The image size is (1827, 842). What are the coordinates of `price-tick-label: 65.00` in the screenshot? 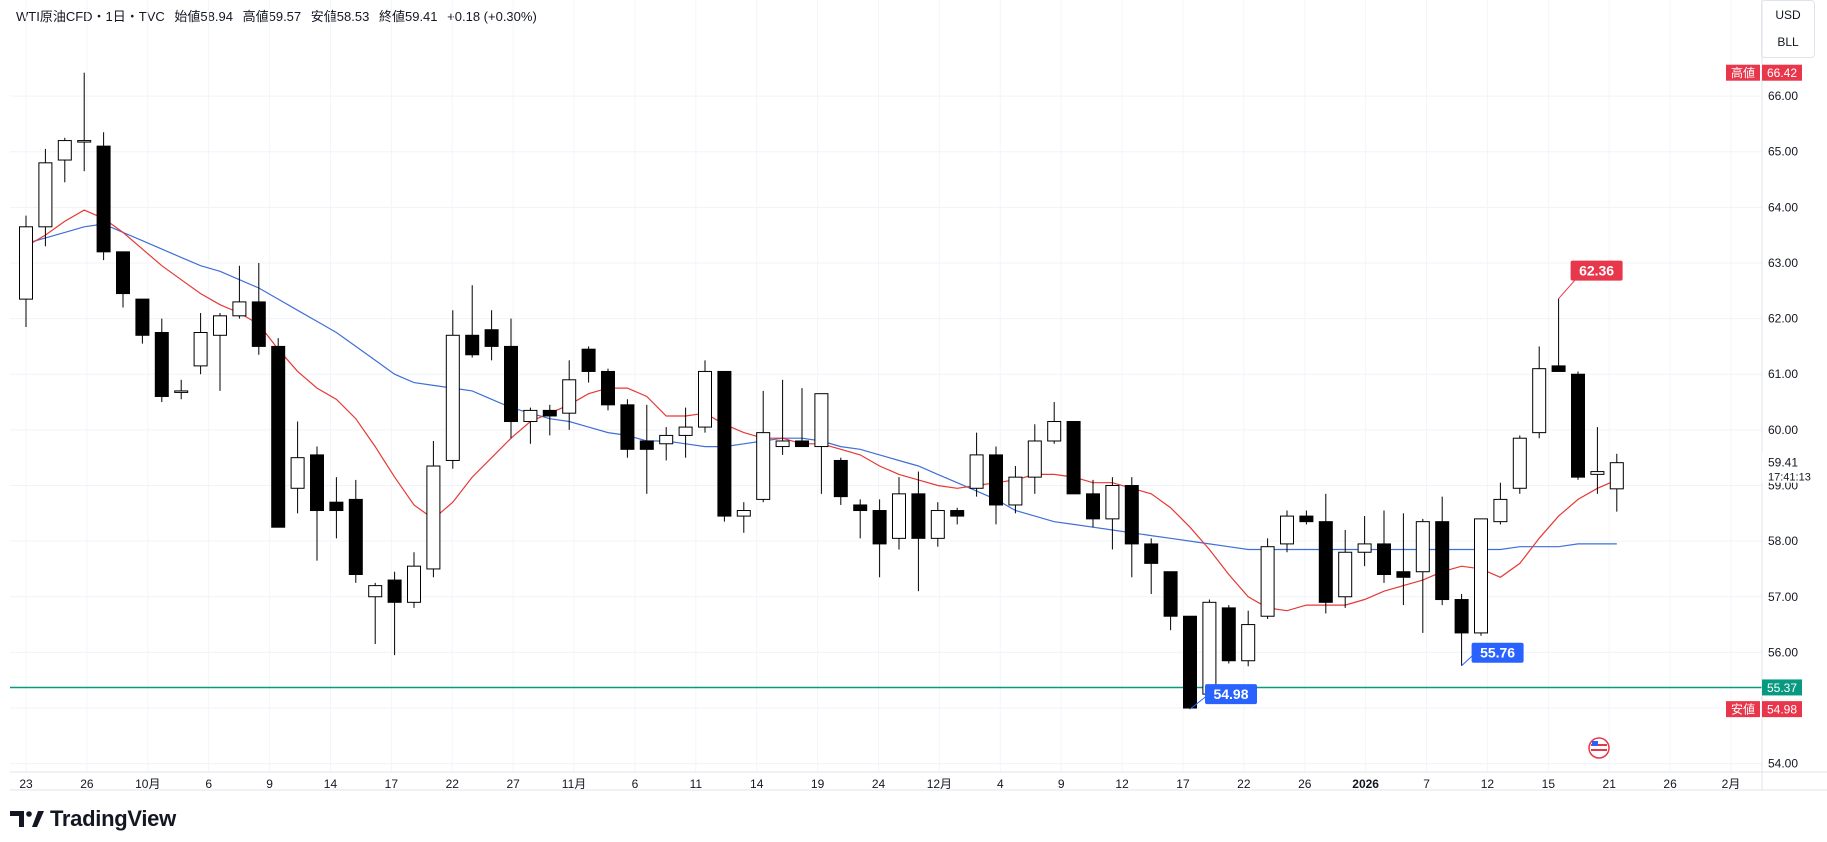 It's located at (1783, 152).